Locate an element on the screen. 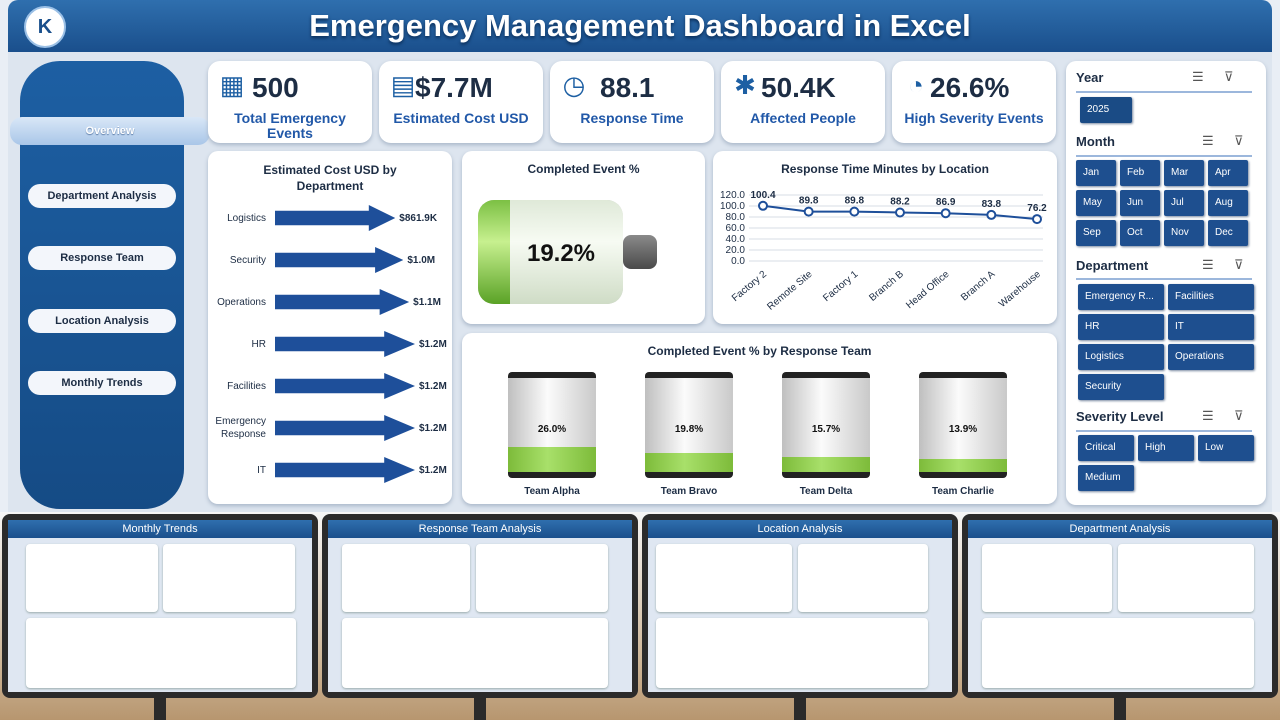 This screenshot has height=720, width=1280. clock-icon: ◷ is located at coordinates (574, 85).